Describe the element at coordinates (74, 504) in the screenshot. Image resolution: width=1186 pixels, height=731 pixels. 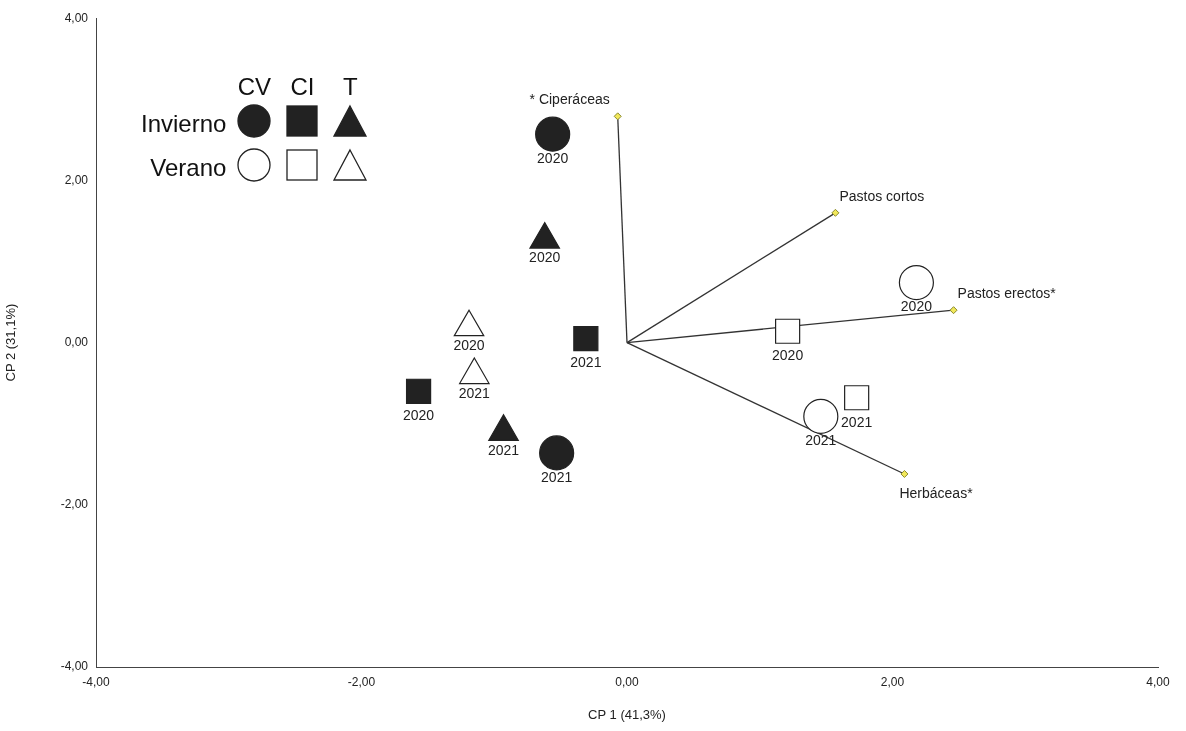
I see `y-tick-label: -2,00` at that location.